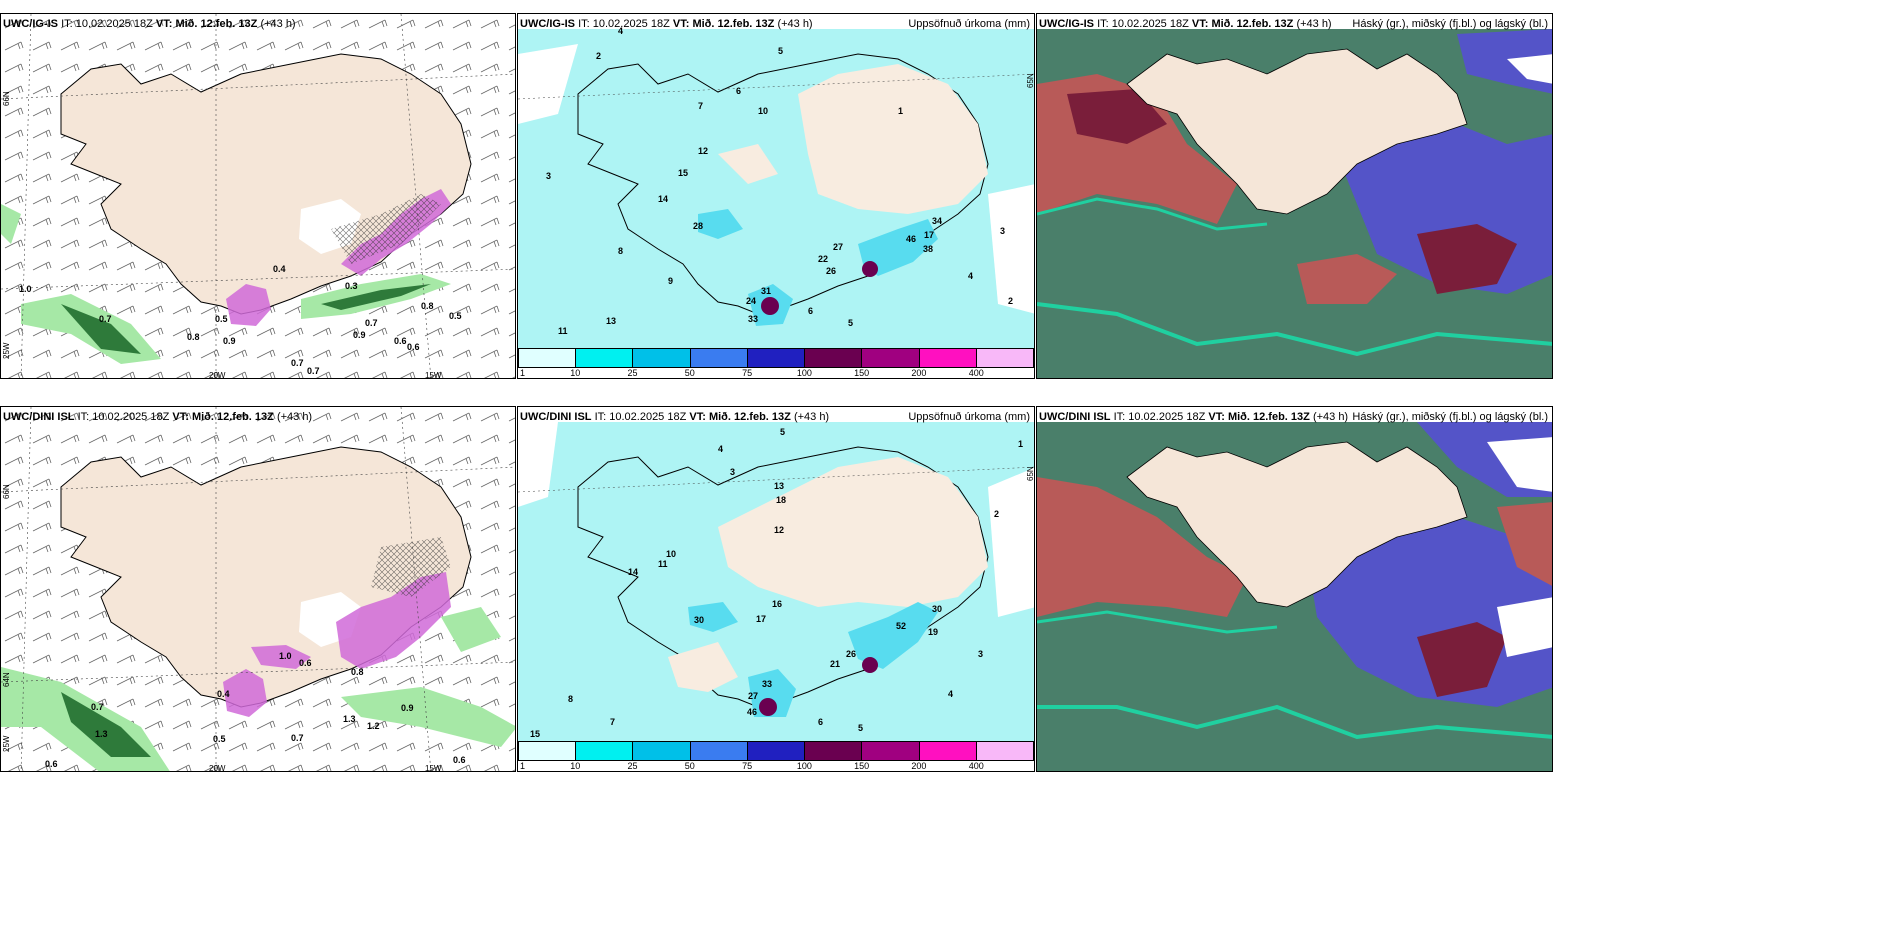 The height and width of the screenshot is (950, 1900). I want to click on lat-label: 64N, so click(6, 679).